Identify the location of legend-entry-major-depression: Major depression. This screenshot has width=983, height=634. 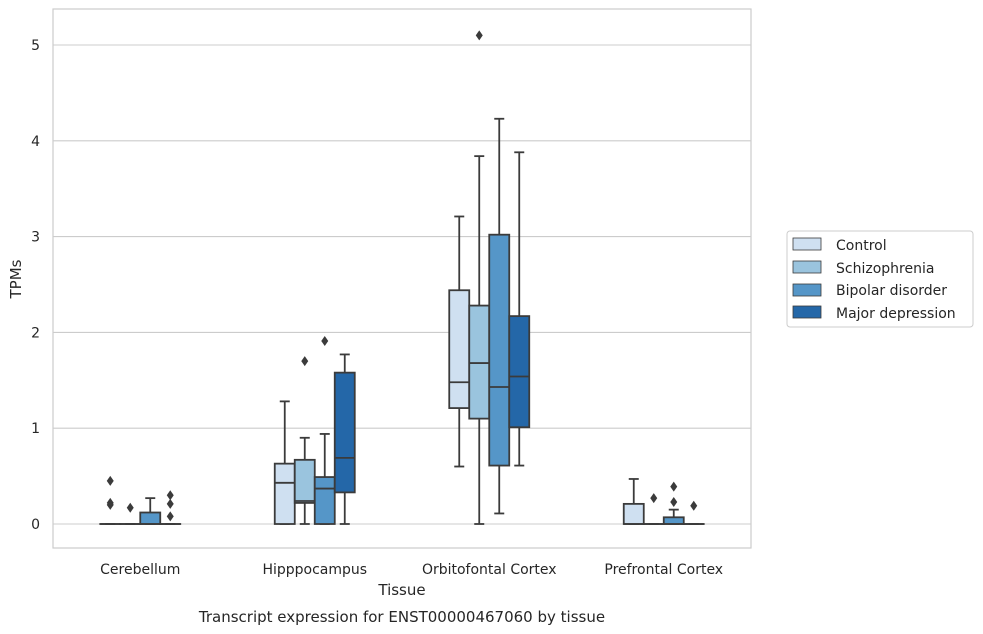
(874, 313).